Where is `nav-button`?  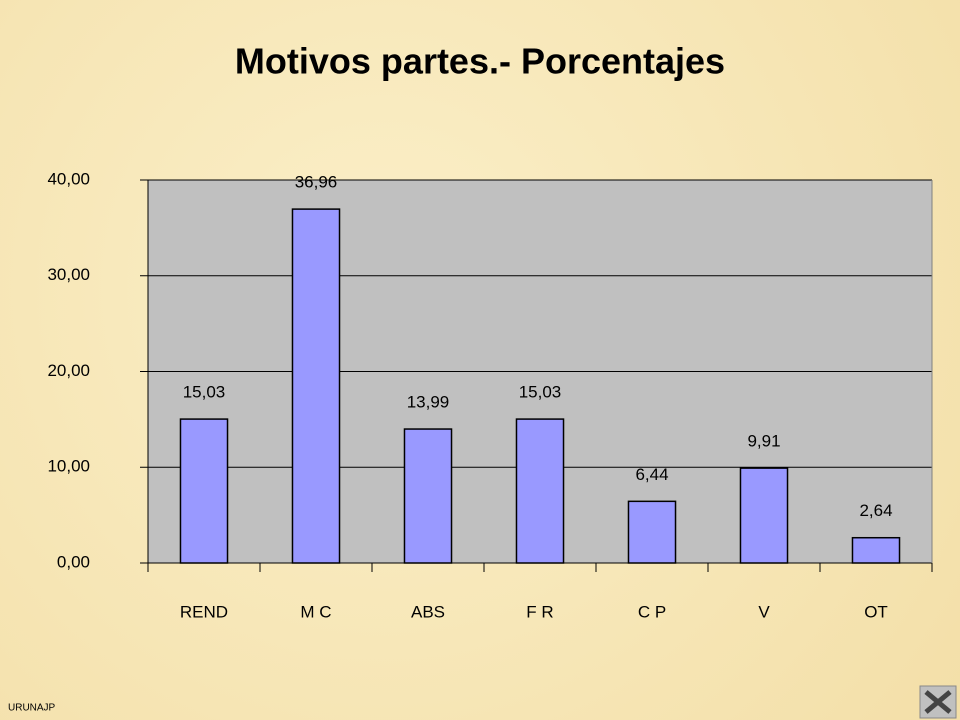
nav-button is located at coordinates (938, 702).